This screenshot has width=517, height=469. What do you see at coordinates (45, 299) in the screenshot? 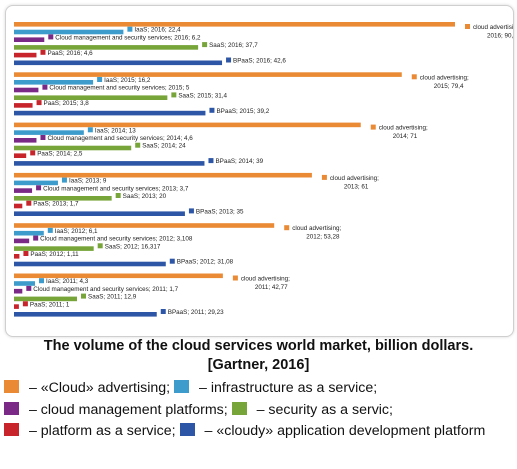
I see `bar-saas-2011` at bounding box center [45, 299].